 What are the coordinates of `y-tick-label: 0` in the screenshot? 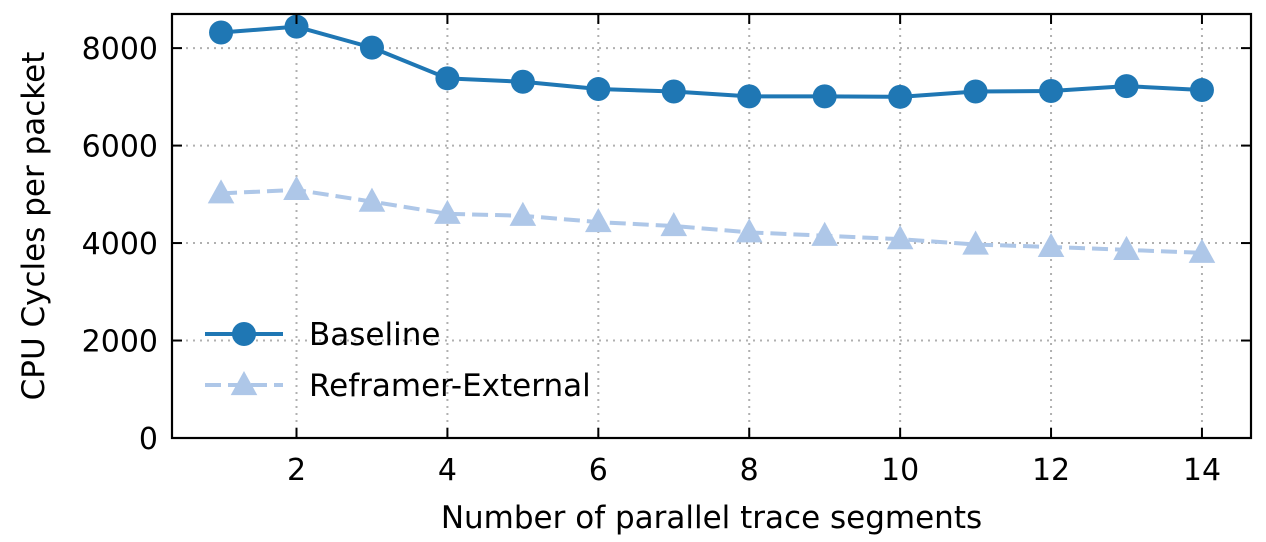 It's located at (148, 439).